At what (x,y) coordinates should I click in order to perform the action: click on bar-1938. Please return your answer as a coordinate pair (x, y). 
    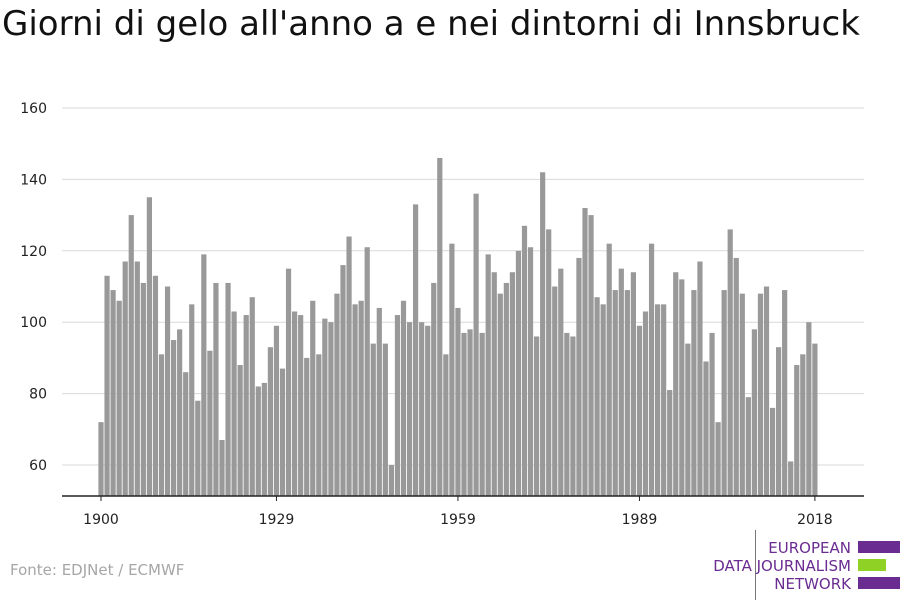
    Looking at the image, I should click on (331, 409).